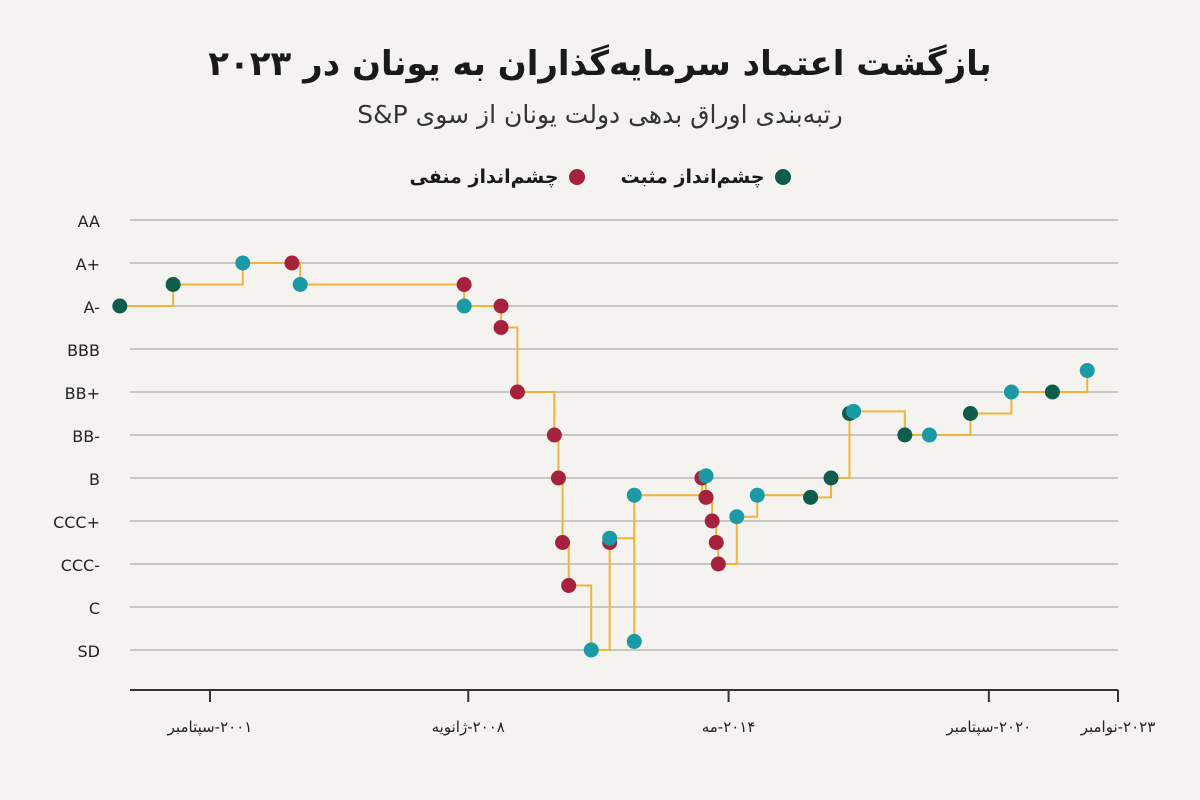 Image resolution: width=1200 pixels, height=800 pixels. Describe the element at coordinates (89, 651) in the screenshot. I see `y-tick-label: SD` at that location.